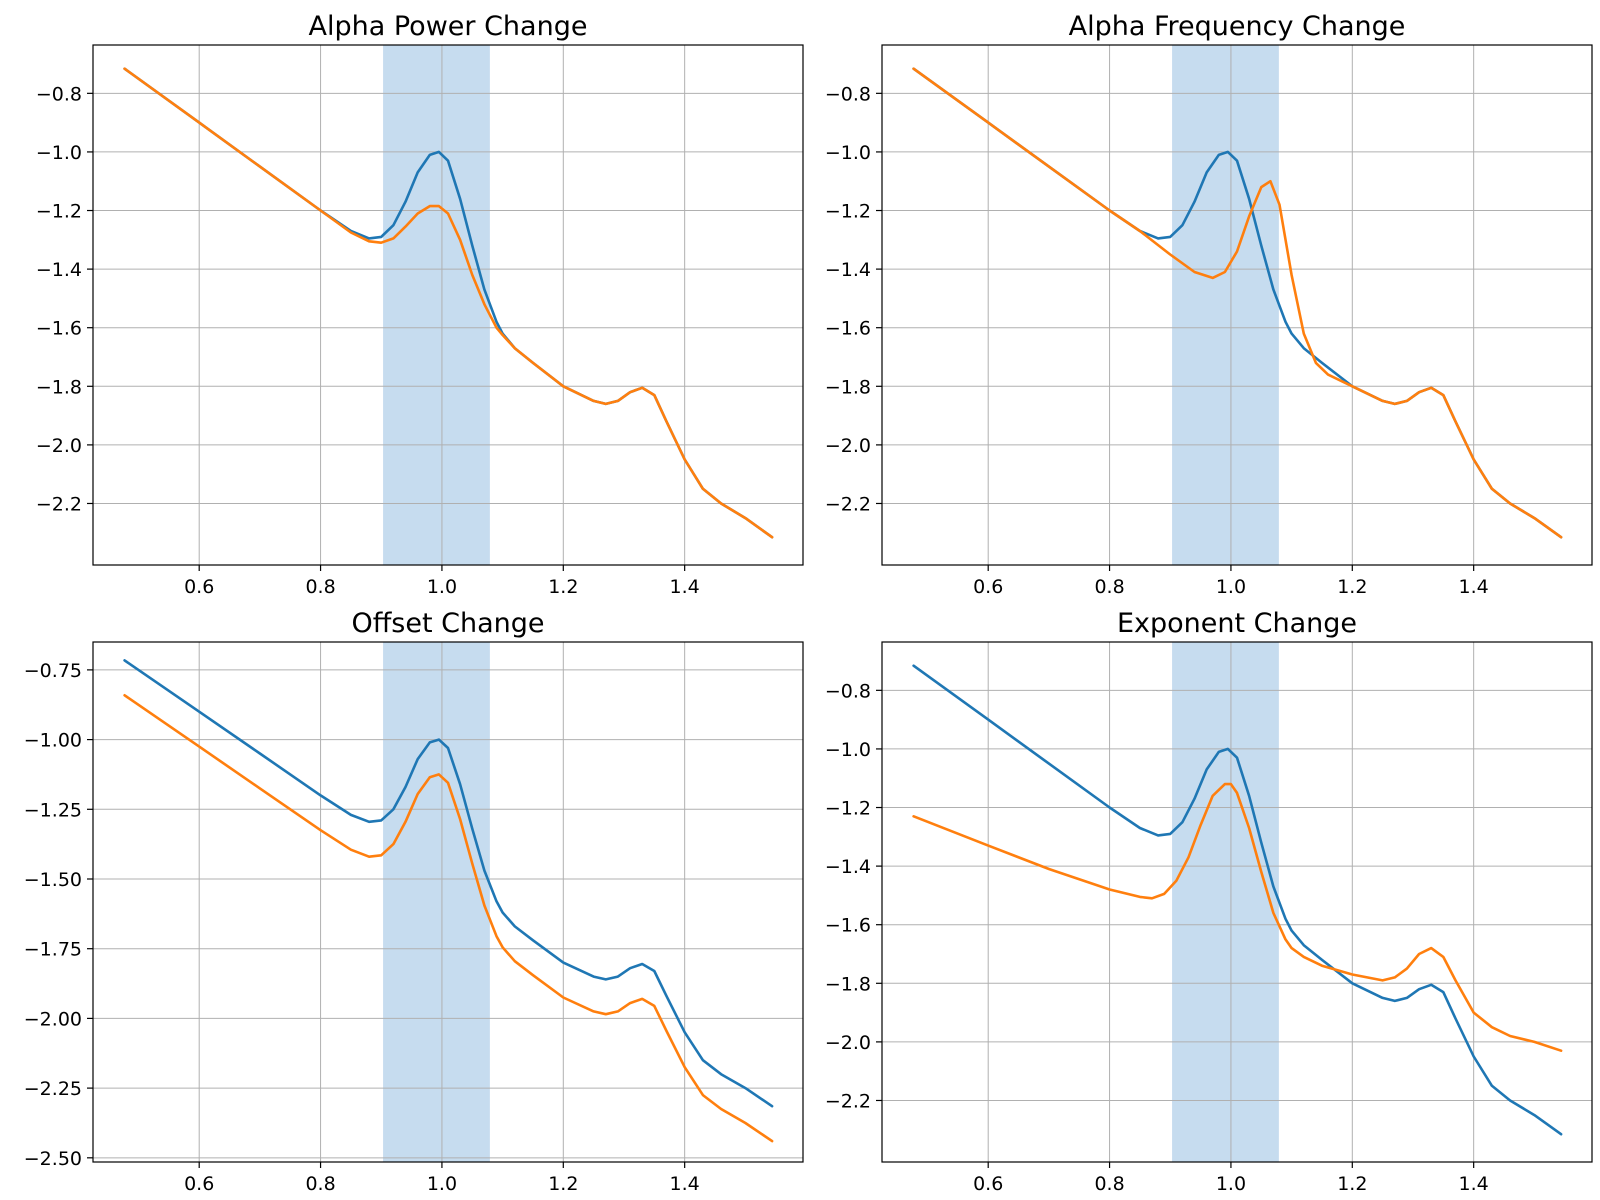 The width and height of the screenshot is (1600, 1200). I want to click on chart-title: Offset Change, so click(447, 623).